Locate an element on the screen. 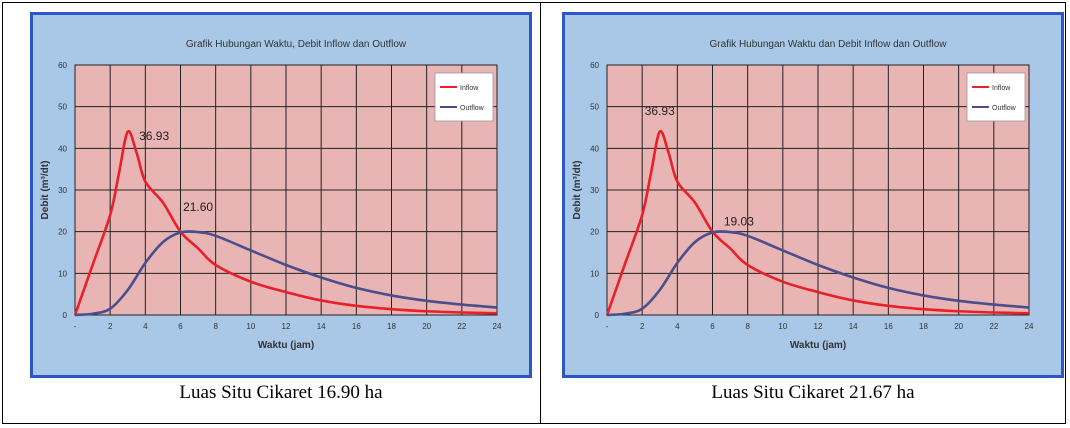  panel-divider is located at coordinates (540, 213).